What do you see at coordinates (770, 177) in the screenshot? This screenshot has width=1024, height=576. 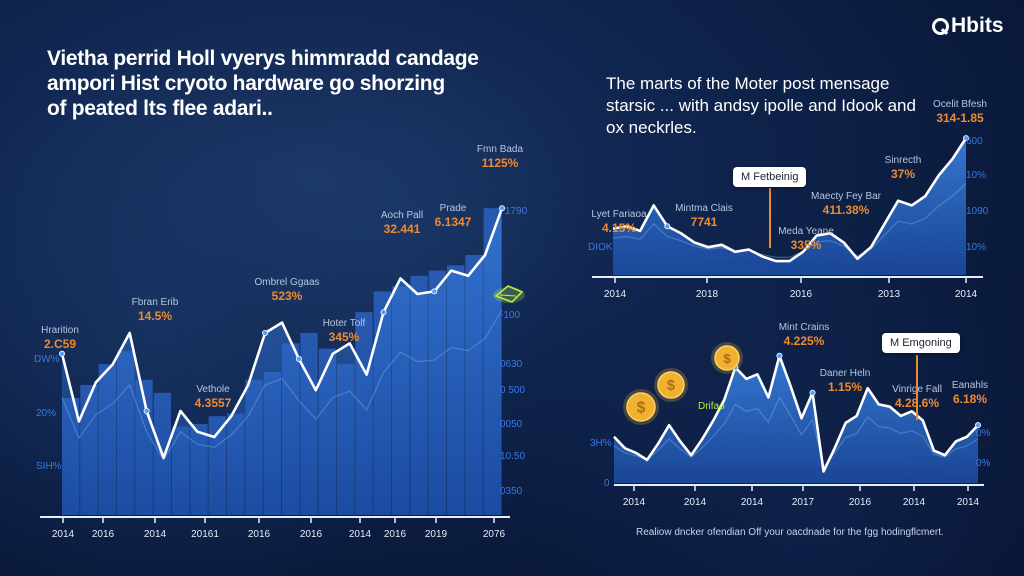 I see `callout-top-right: M Fetbeinig` at bounding box center [770, 177].